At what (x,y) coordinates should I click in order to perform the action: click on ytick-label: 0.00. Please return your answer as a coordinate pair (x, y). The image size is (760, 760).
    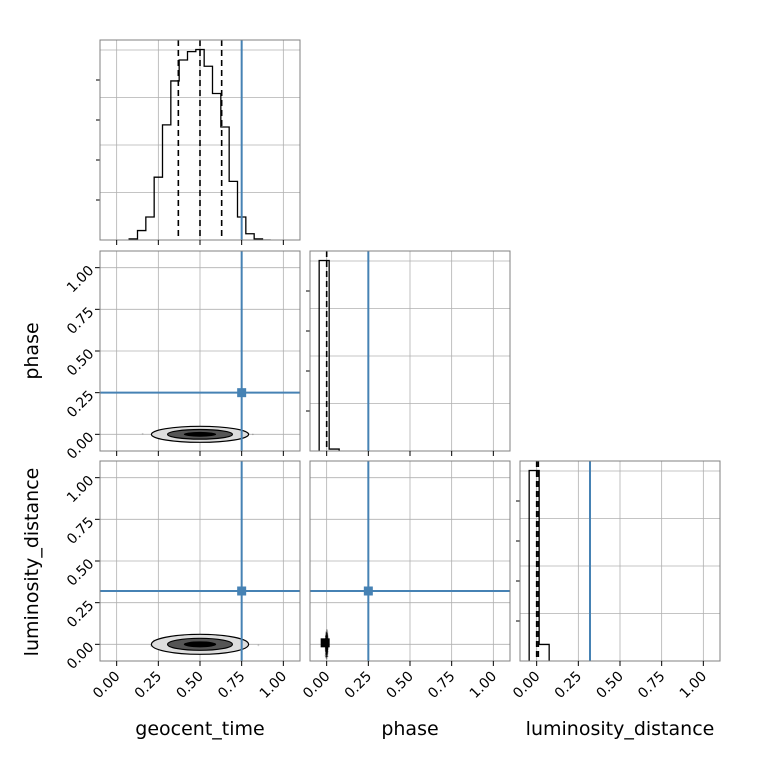
    Looking at the image, I should click on (80, 655).